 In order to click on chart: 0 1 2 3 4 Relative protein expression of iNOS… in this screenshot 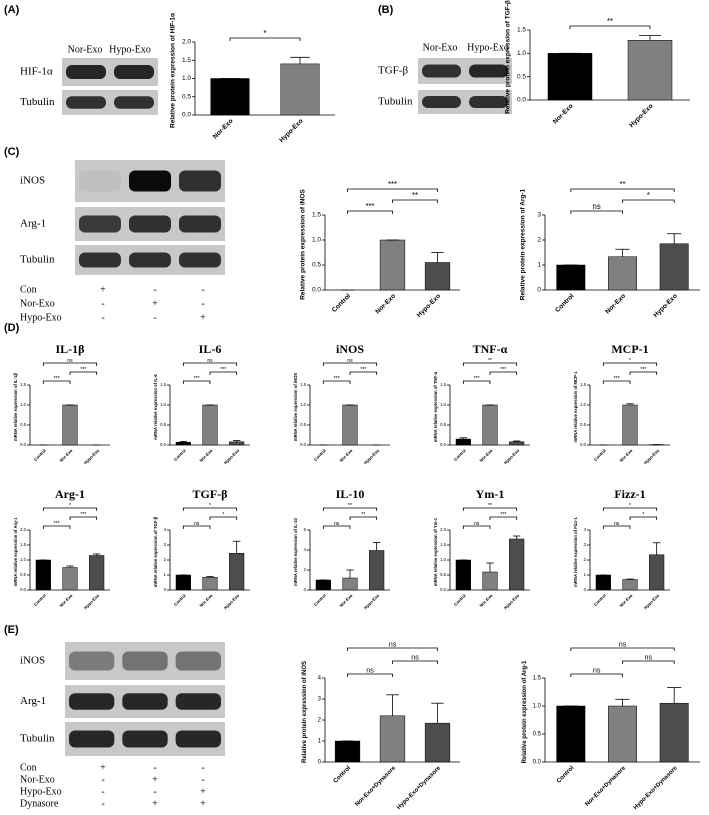, I will do `click(381, 725)`.